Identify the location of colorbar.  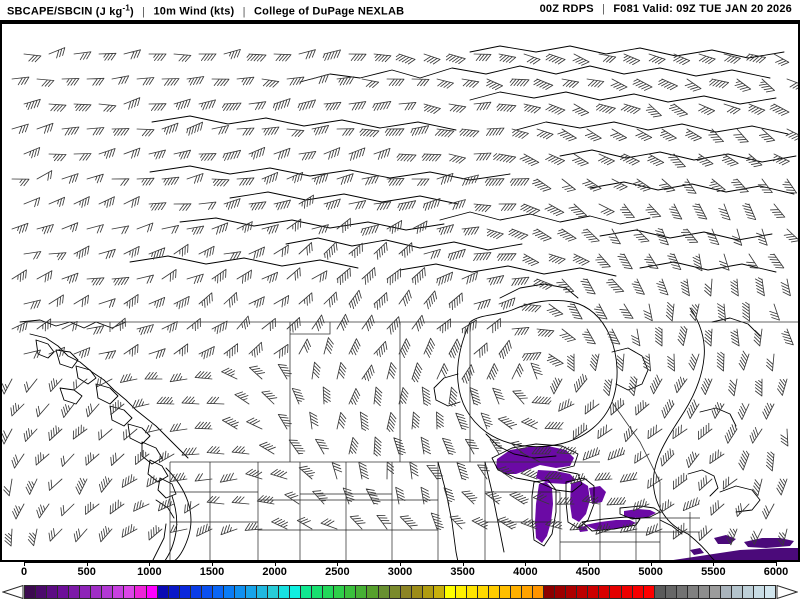
(400, 592).